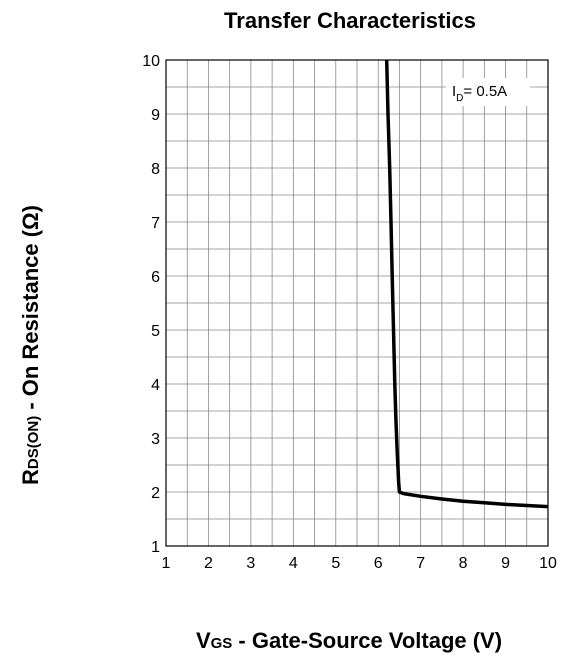  Describe the element at coordinates (155, 493) in the screenshot. I see `y-tick-label: 2` at that location.